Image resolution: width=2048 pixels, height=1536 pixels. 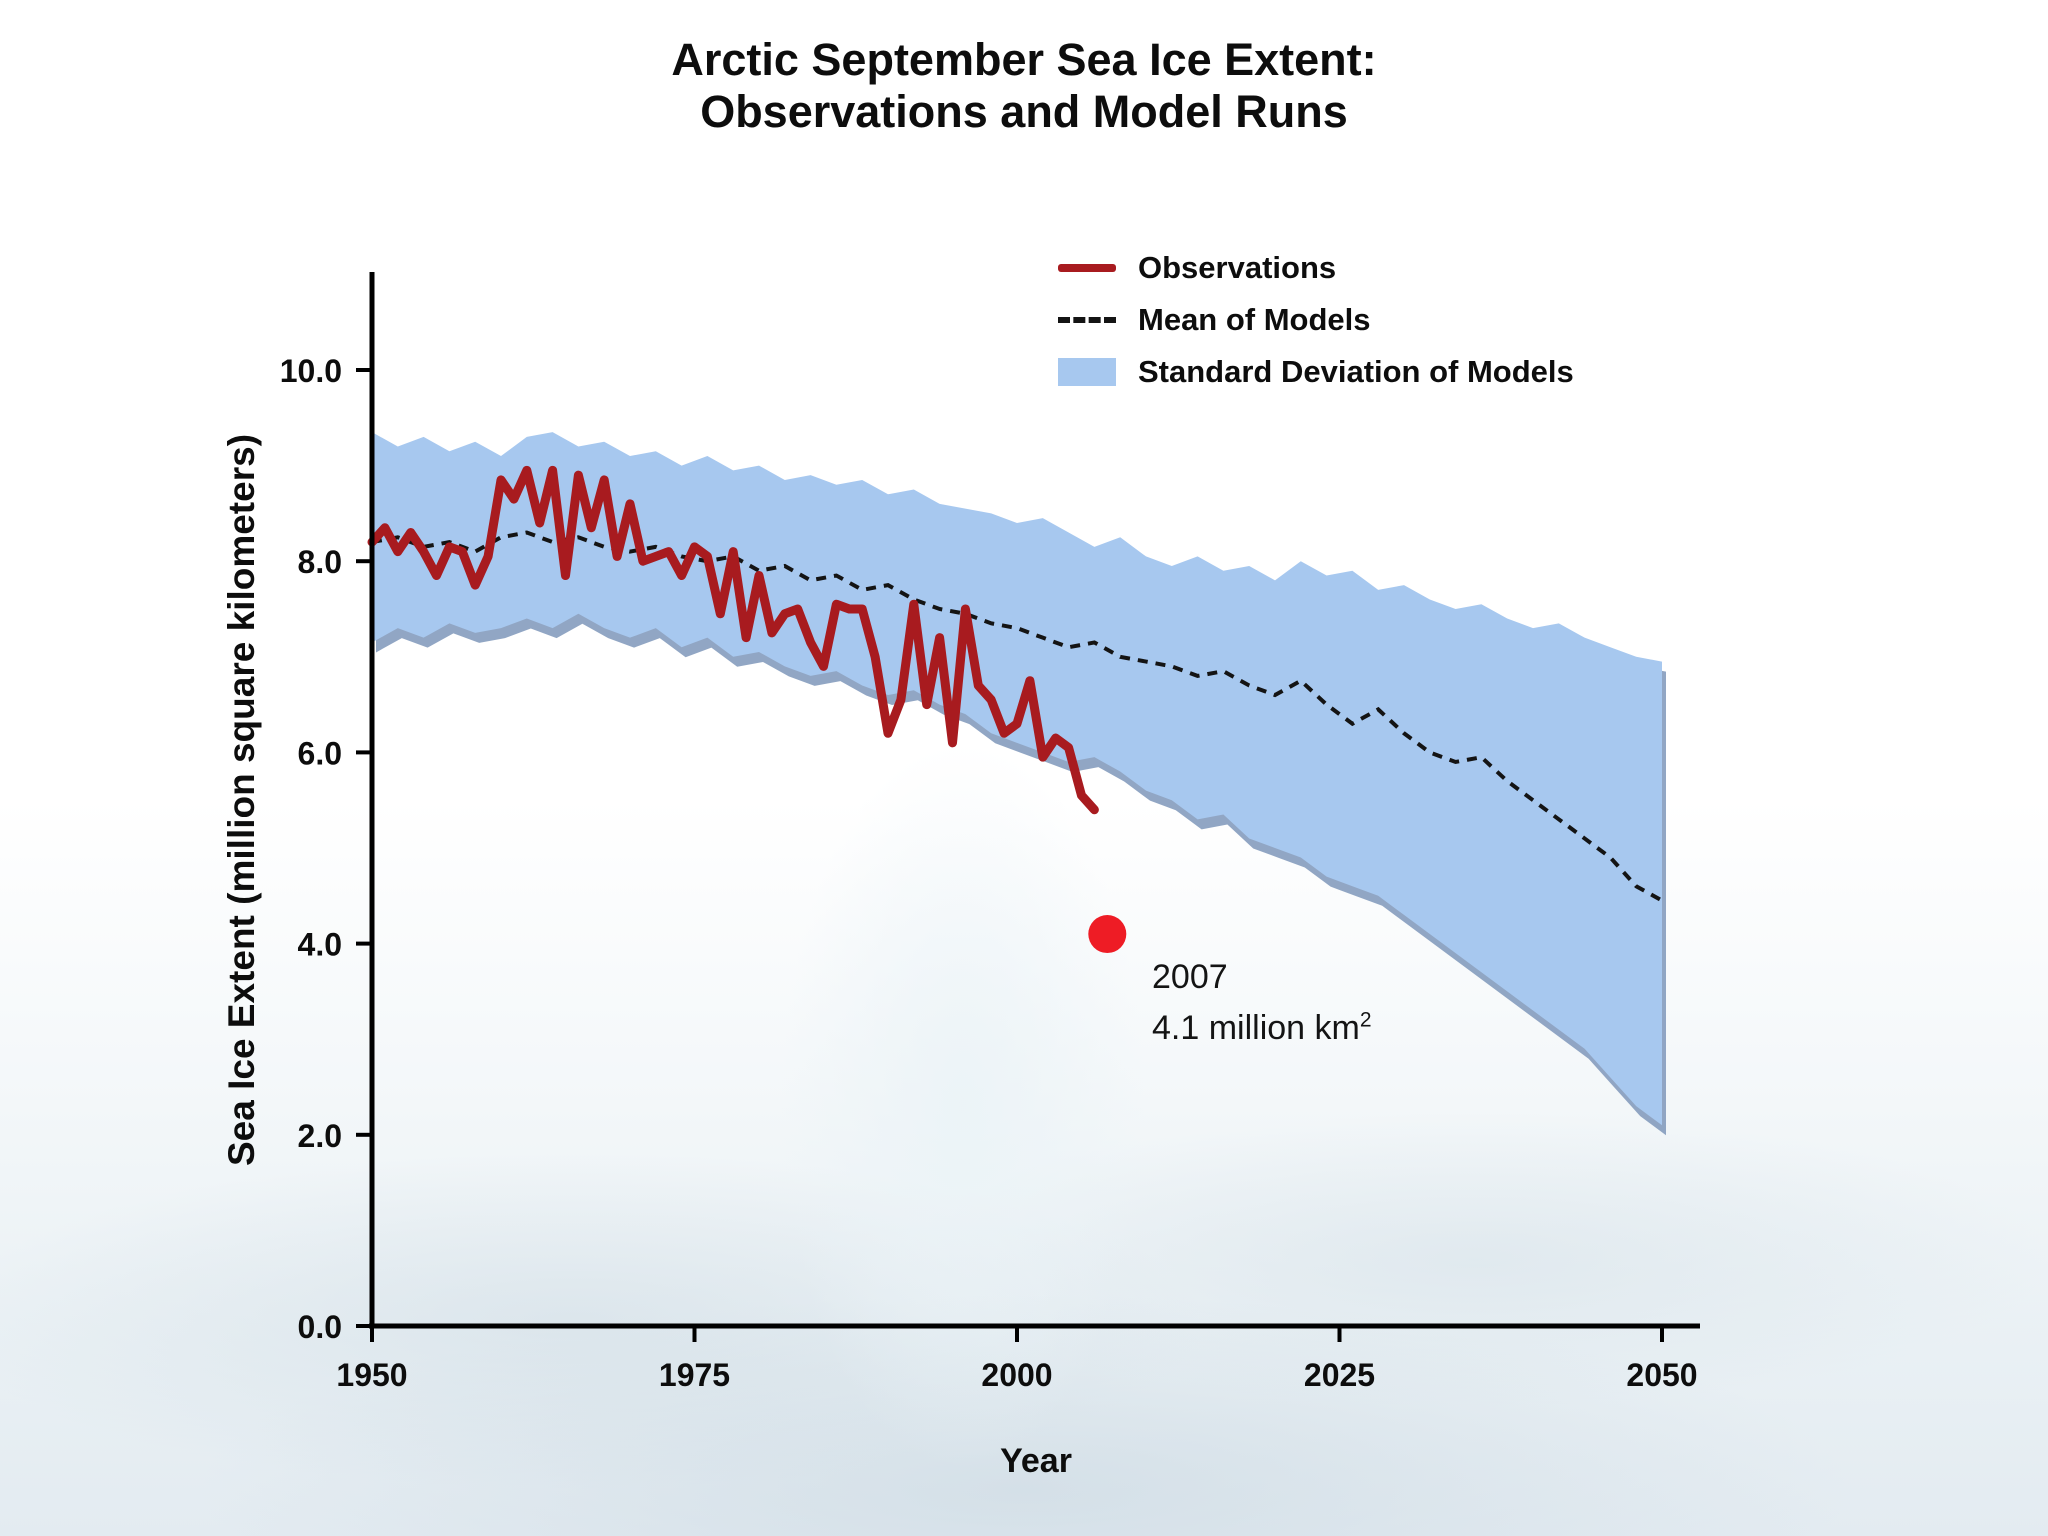 I want to click on svg-text: 1975, so click(x=694, y=1375).